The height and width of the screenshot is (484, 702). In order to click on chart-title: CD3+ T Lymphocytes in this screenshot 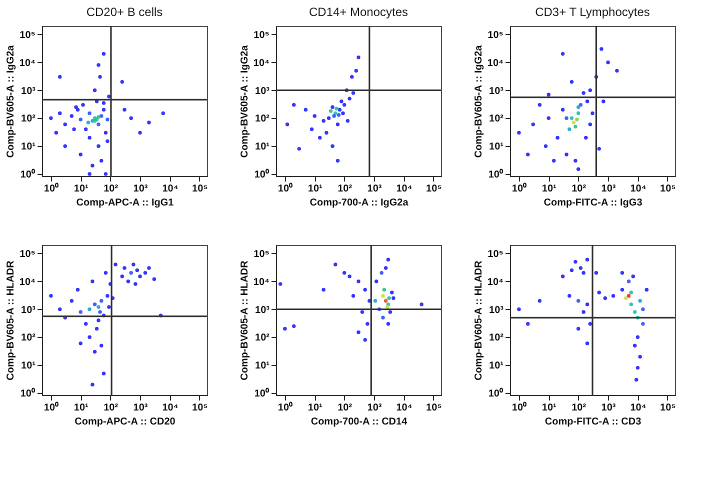, I will do `click(592, 12)`.